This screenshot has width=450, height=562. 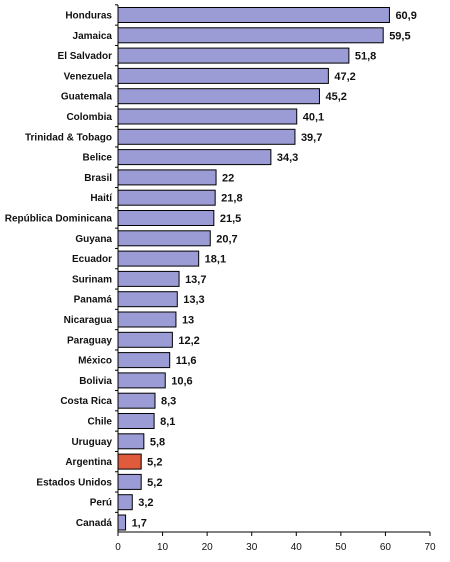 What do you see at coordinates (87, 97) in the screenshot?
I see `category-label-guatemala: Guatemala` at bounding box center [87, 97].